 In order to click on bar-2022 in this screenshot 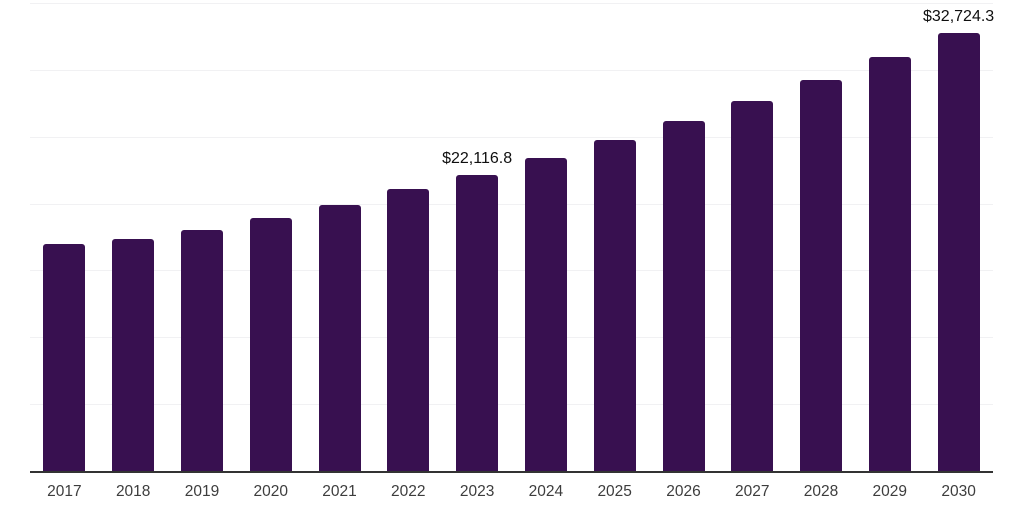, I will do `click(408, 330)`.